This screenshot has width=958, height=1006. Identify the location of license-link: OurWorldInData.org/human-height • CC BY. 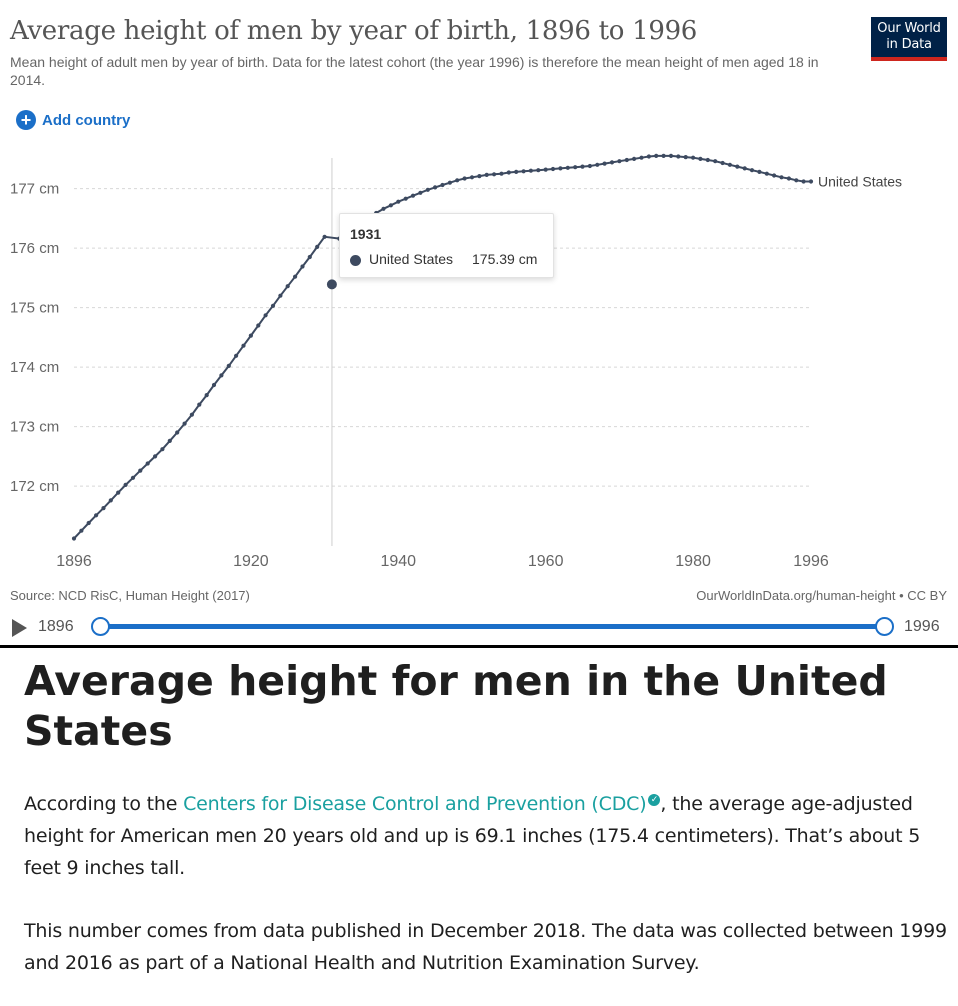
(821, 595).